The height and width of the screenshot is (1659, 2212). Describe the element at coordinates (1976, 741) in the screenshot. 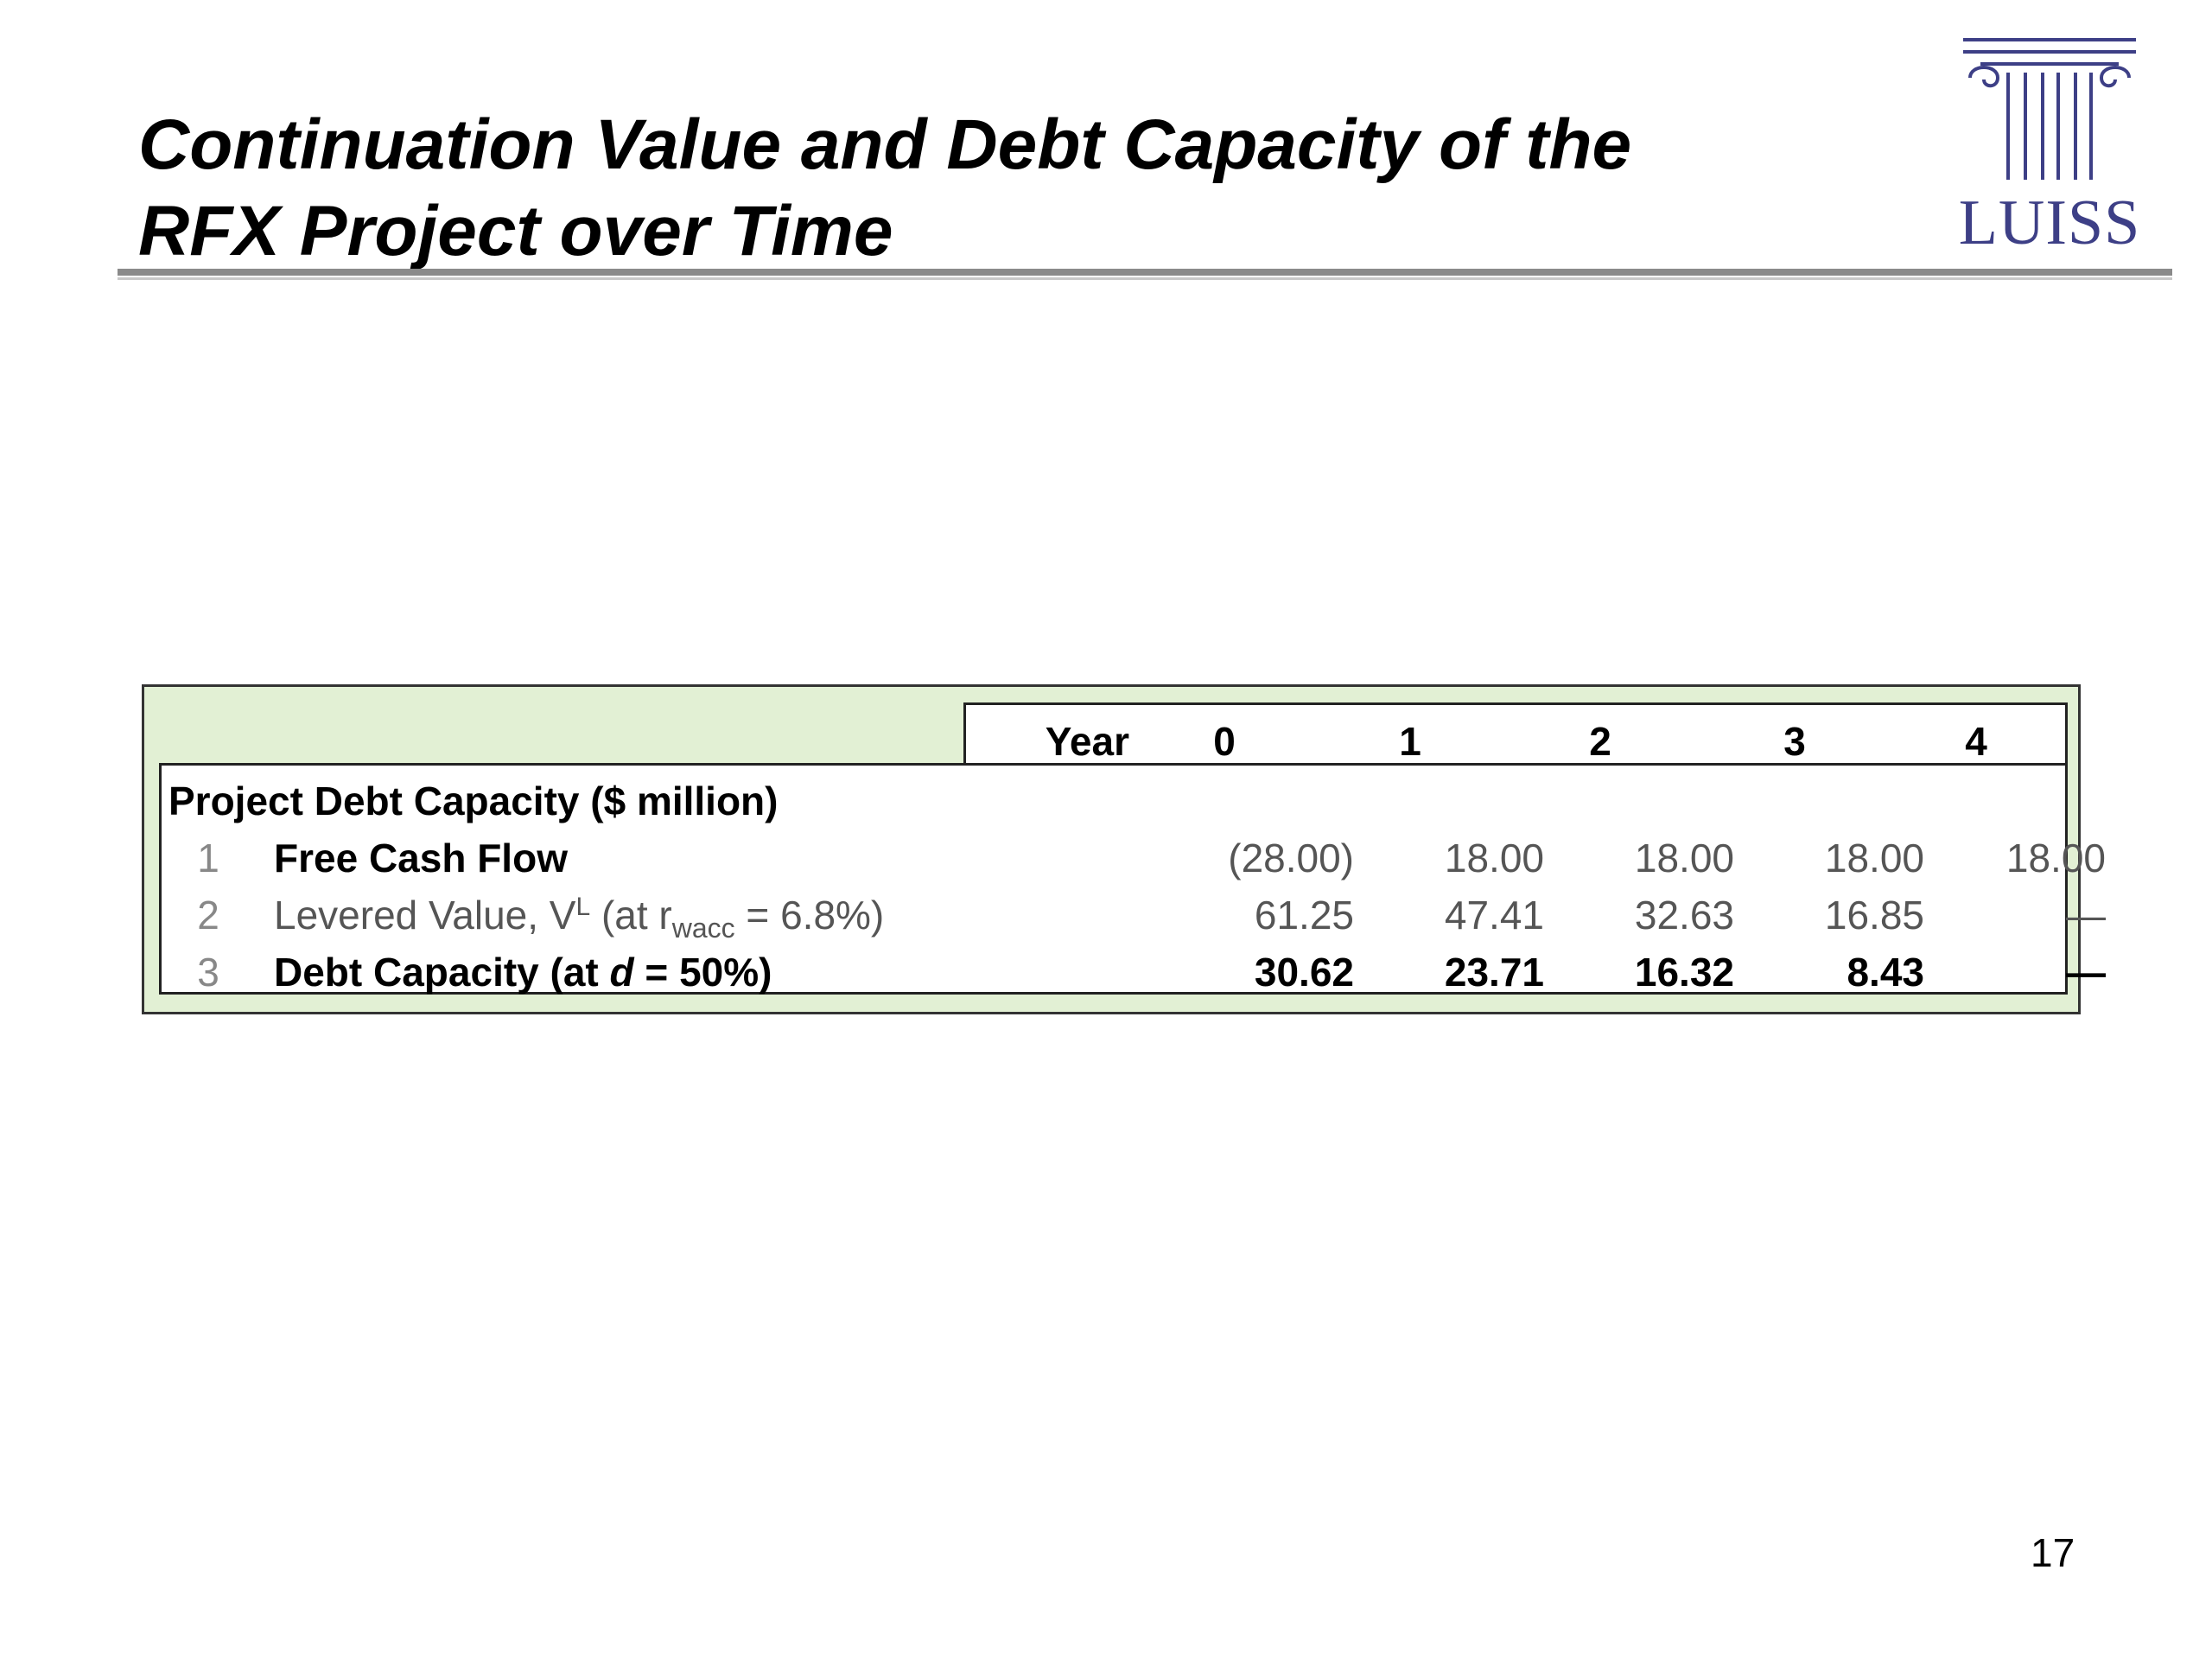

I see `year-header-4: 4` at that location.